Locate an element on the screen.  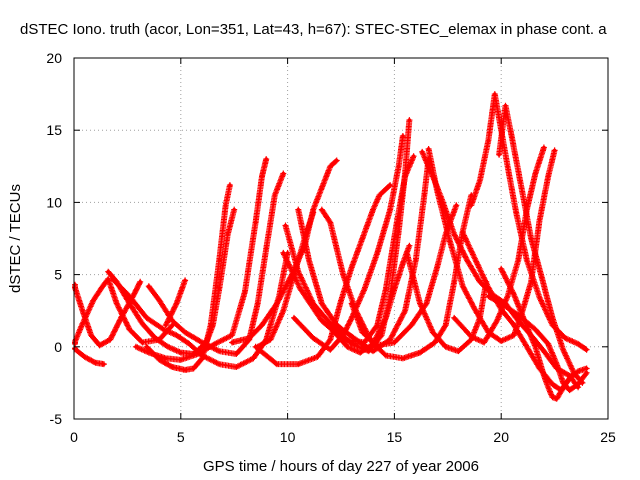
y-tick-label: 0 is located at coordinates (58, 347).